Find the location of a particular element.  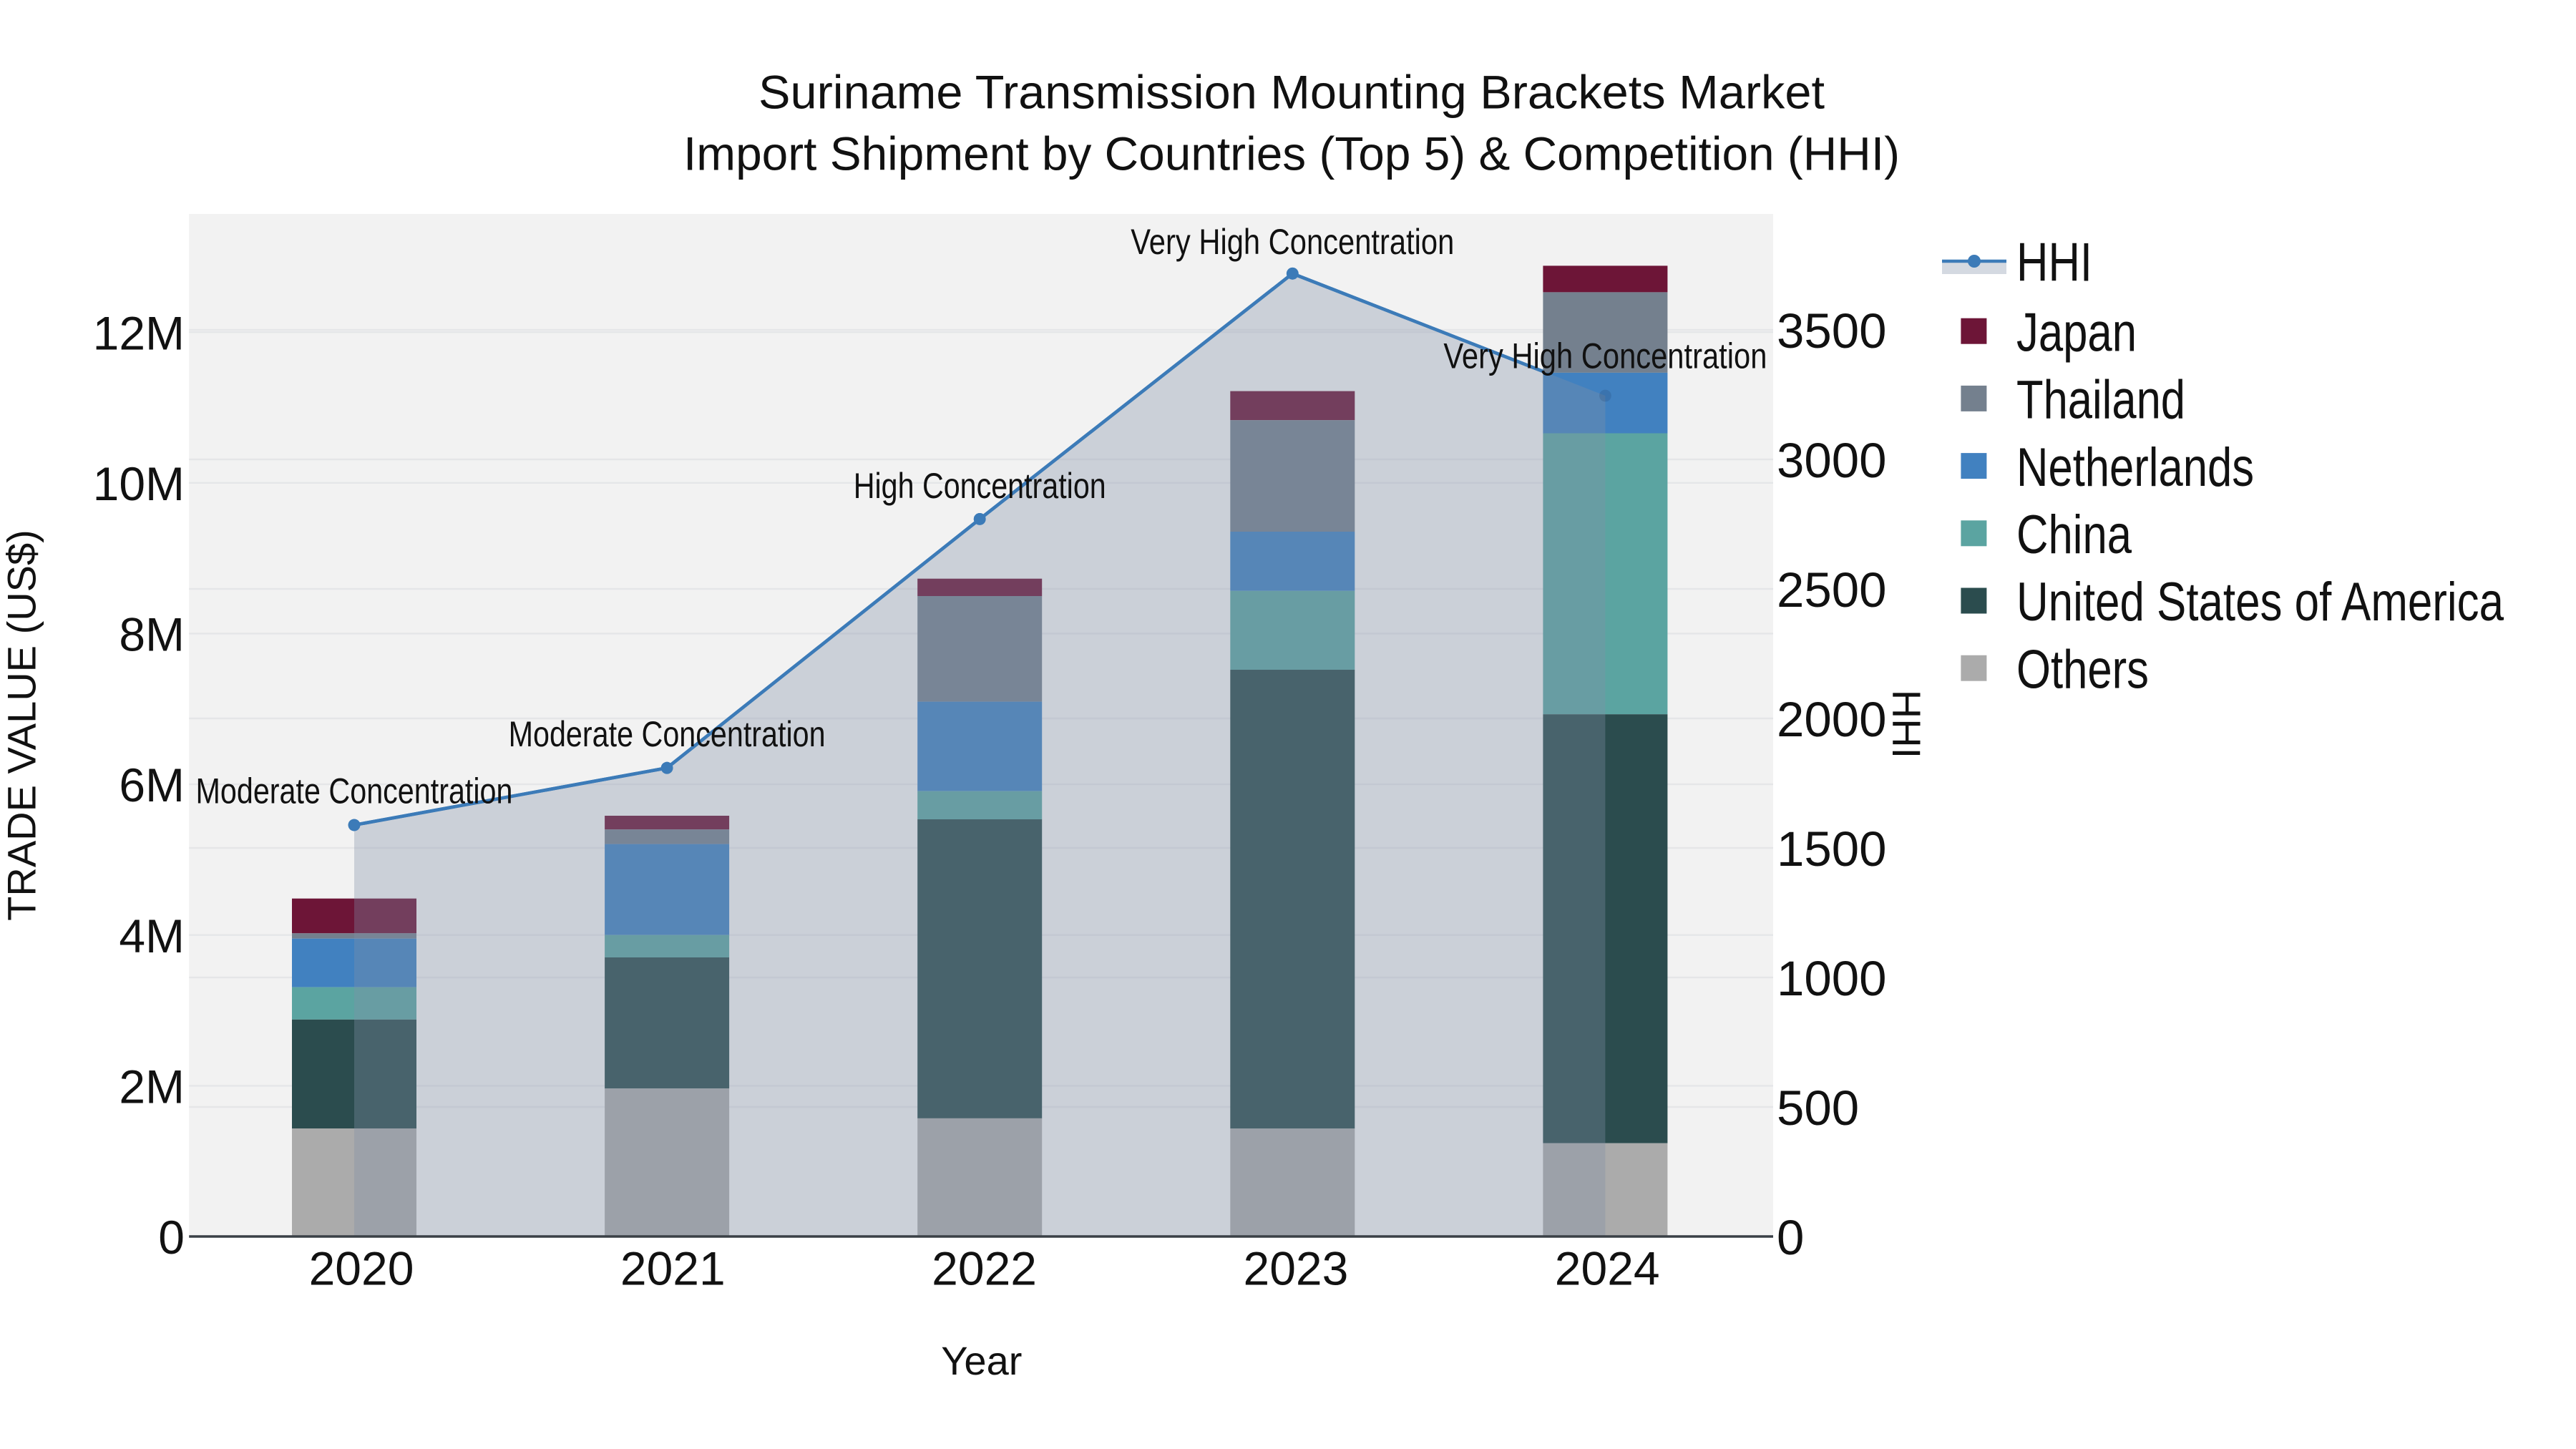

svg-text: 8M is located at coordinates (152, 634).